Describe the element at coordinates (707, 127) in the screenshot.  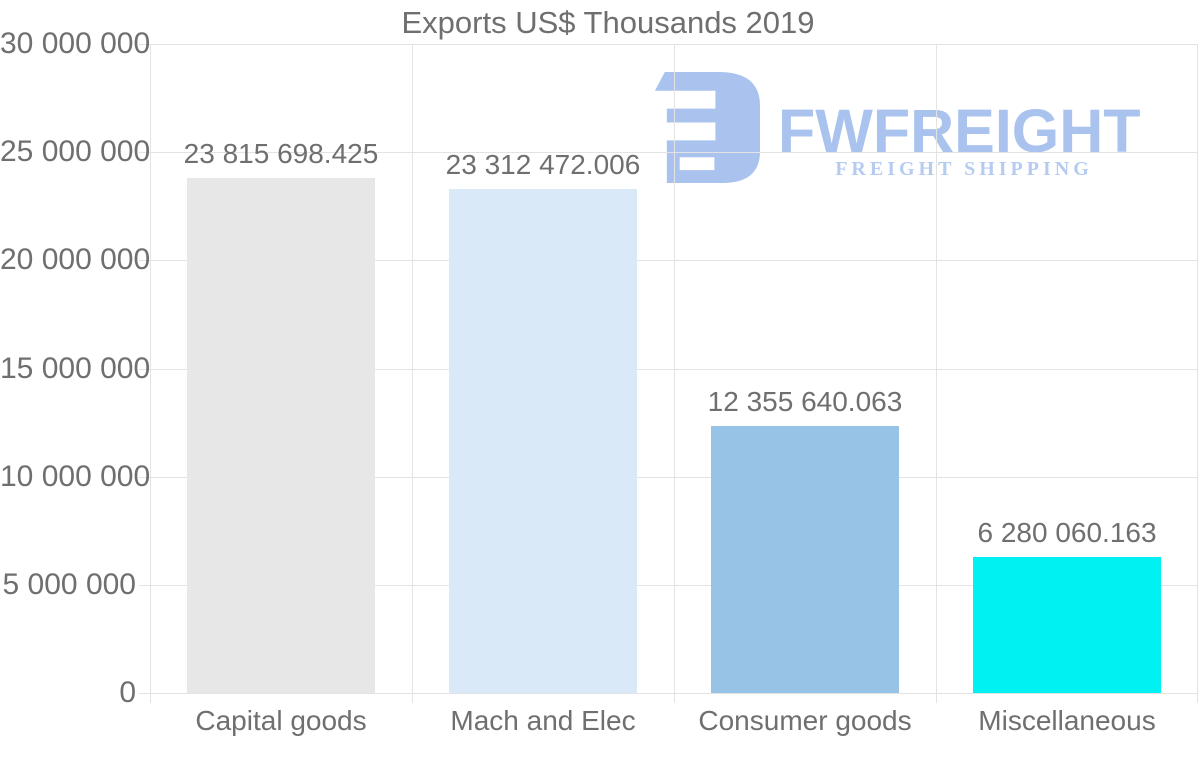
I see `fwfreight-logo-icon` at that location.